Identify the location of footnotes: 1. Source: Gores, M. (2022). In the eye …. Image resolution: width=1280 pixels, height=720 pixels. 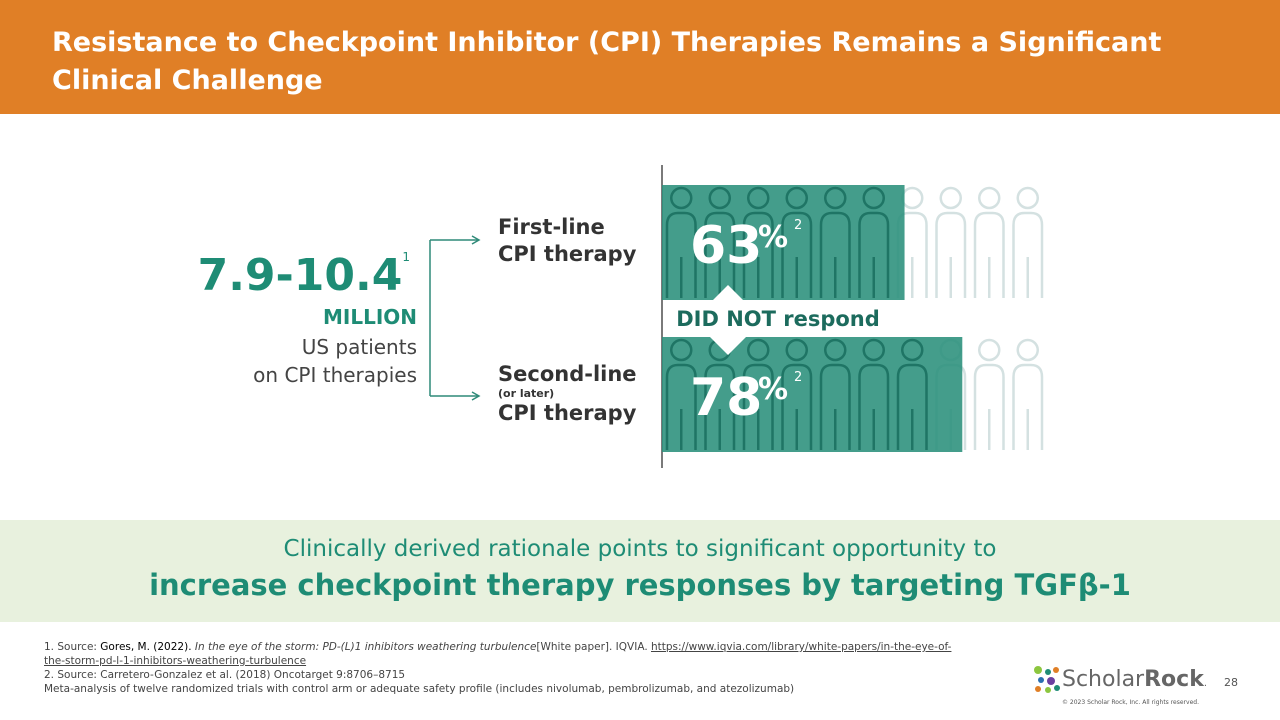
(504, 668).